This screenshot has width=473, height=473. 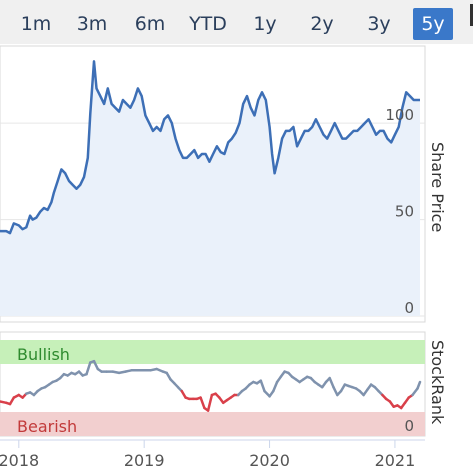 I want to click on range-button-3m: 3m, so click(x=92, y=24).